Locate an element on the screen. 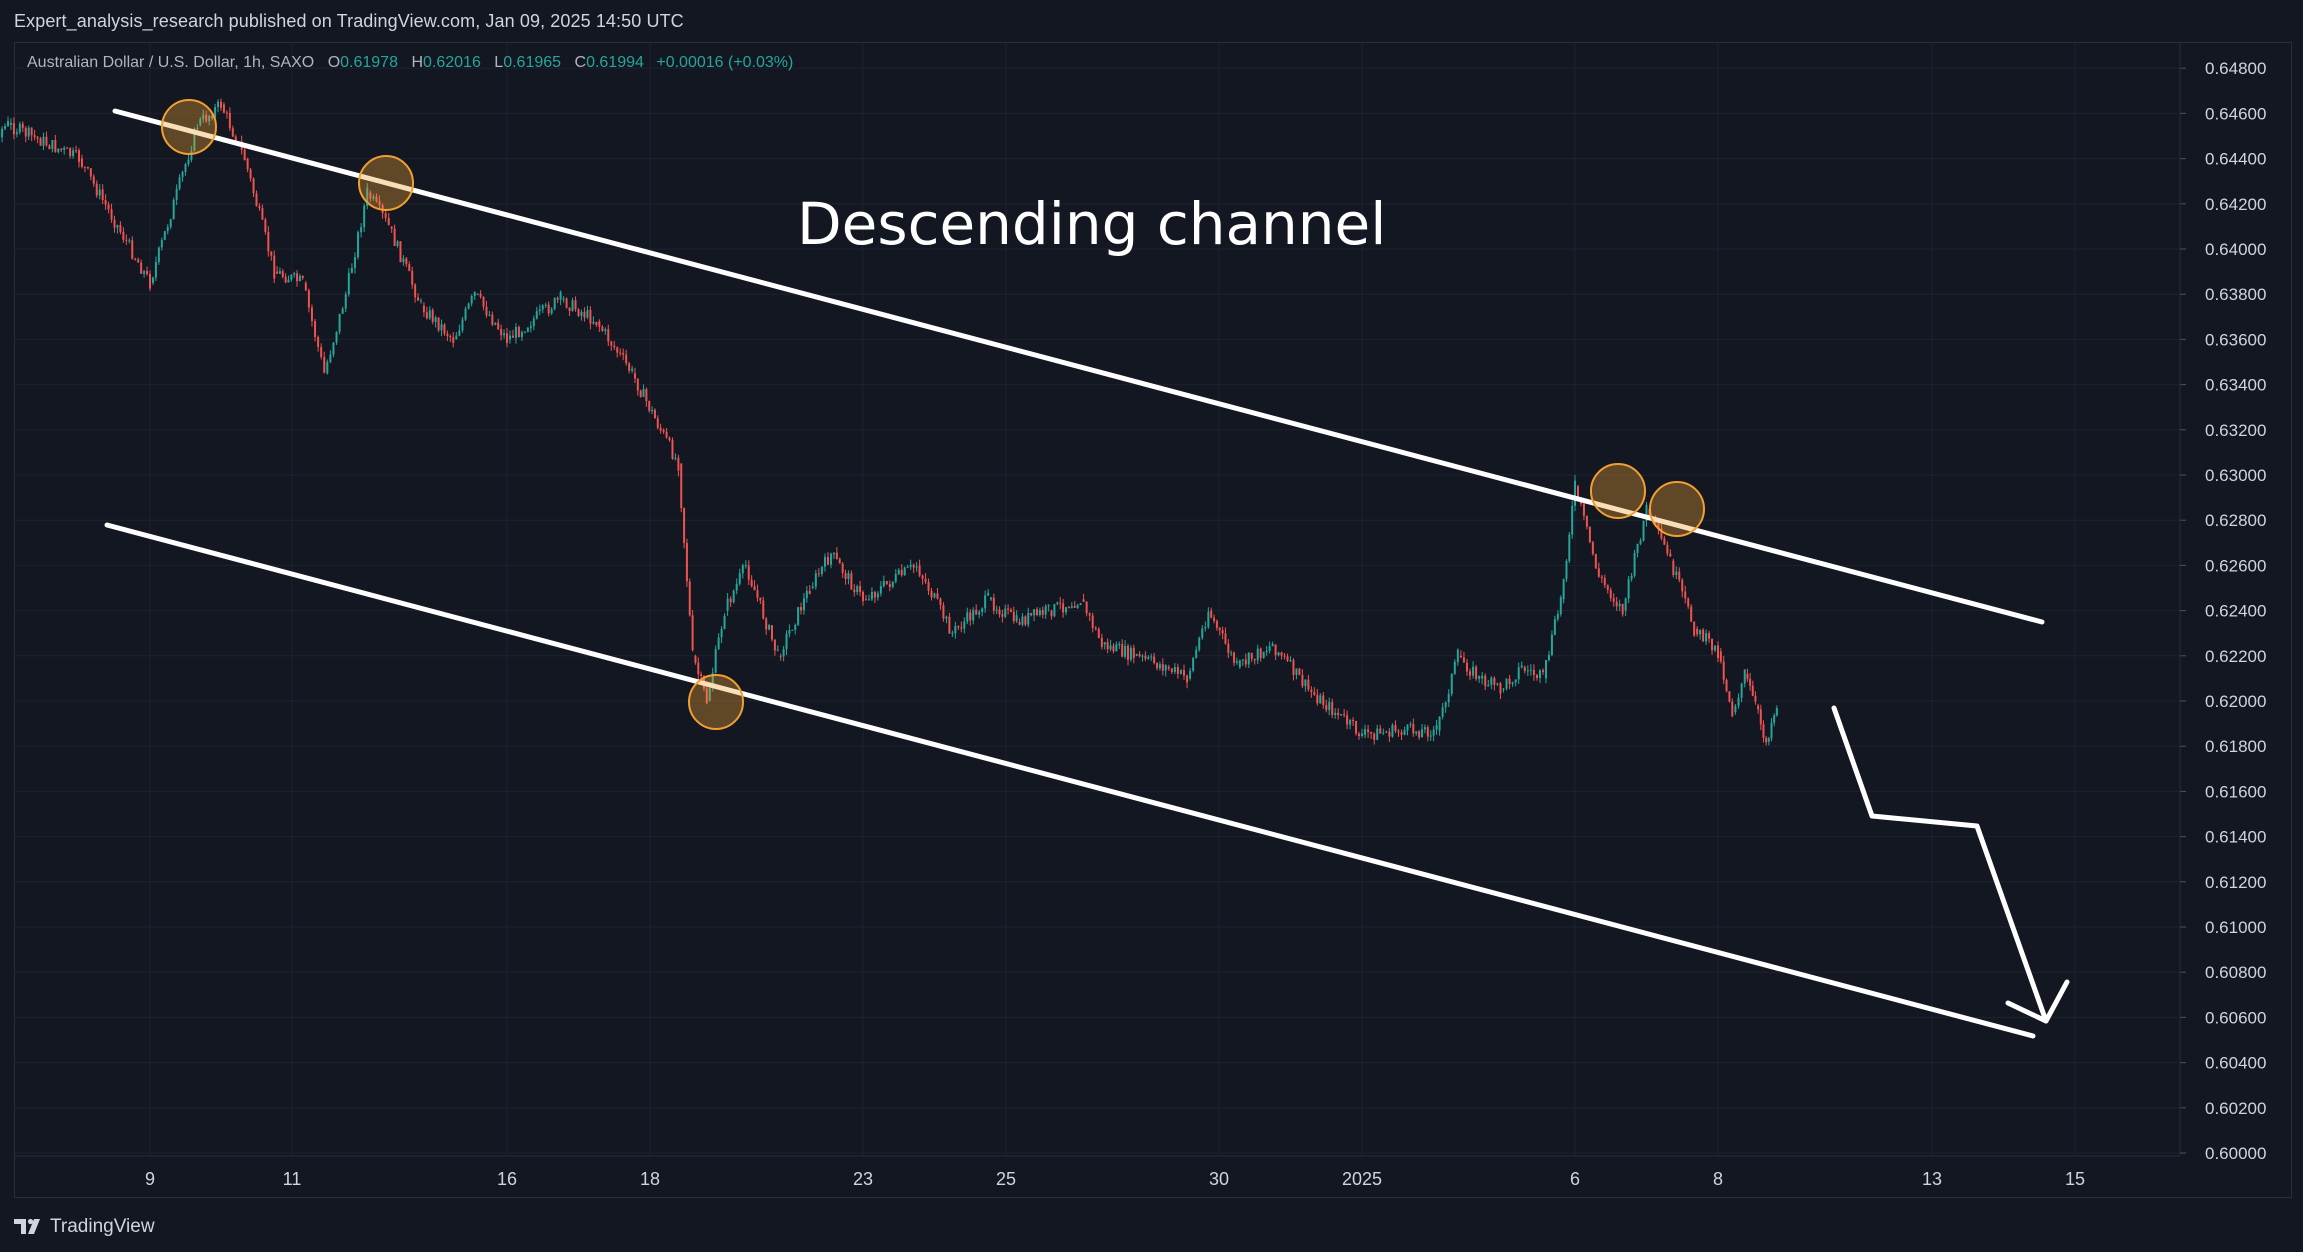 Image resolution: width=2303 pixels, height=1252 pixels. time-tick-label: 30 is located at coordinates (1219, 1179).